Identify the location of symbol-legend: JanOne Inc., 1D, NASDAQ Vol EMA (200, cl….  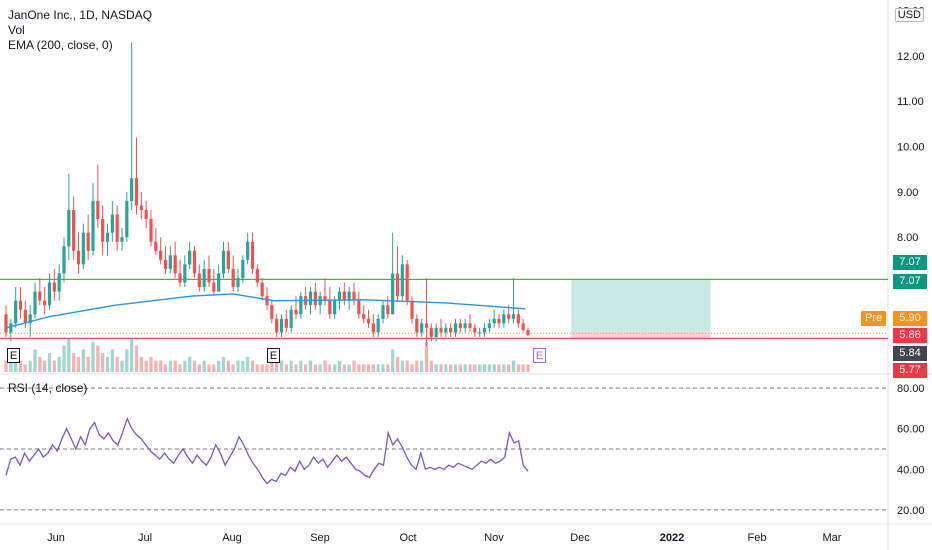
(80, 30).